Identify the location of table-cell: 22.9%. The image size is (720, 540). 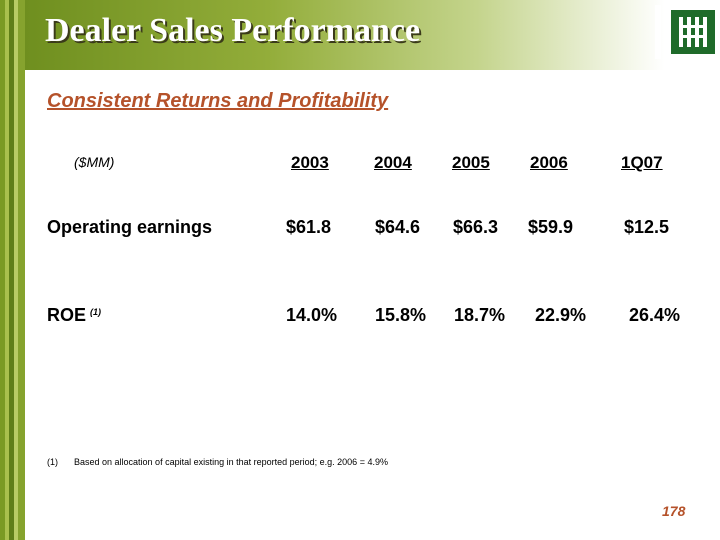
(561, 315).